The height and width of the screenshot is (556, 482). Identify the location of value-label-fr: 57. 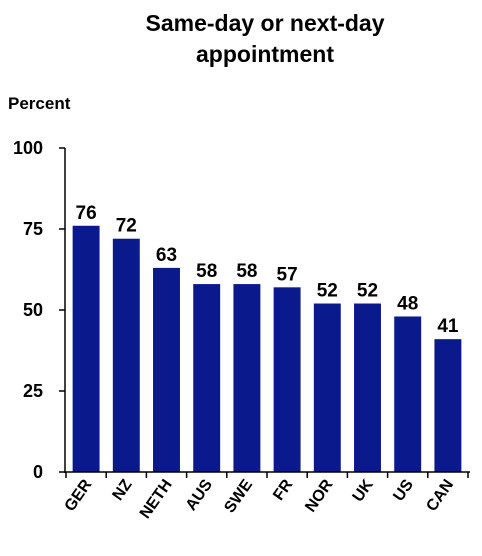
(287, 274).